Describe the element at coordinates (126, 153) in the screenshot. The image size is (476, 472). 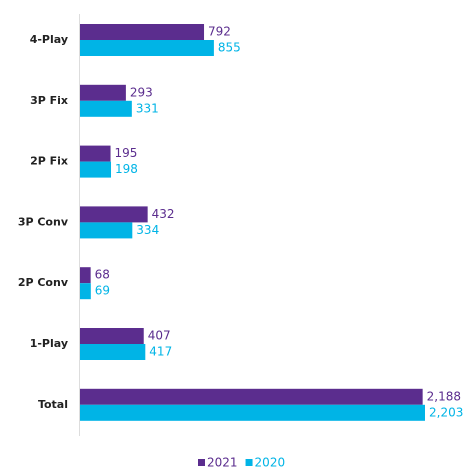
I see `data-label: 195` at that location.